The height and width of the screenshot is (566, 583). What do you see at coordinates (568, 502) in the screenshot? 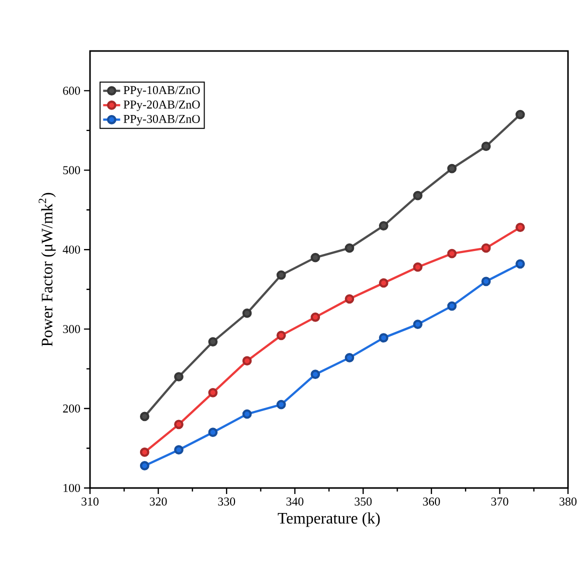
I see `x-tick-label: 380` at bounding box center [568, 502].